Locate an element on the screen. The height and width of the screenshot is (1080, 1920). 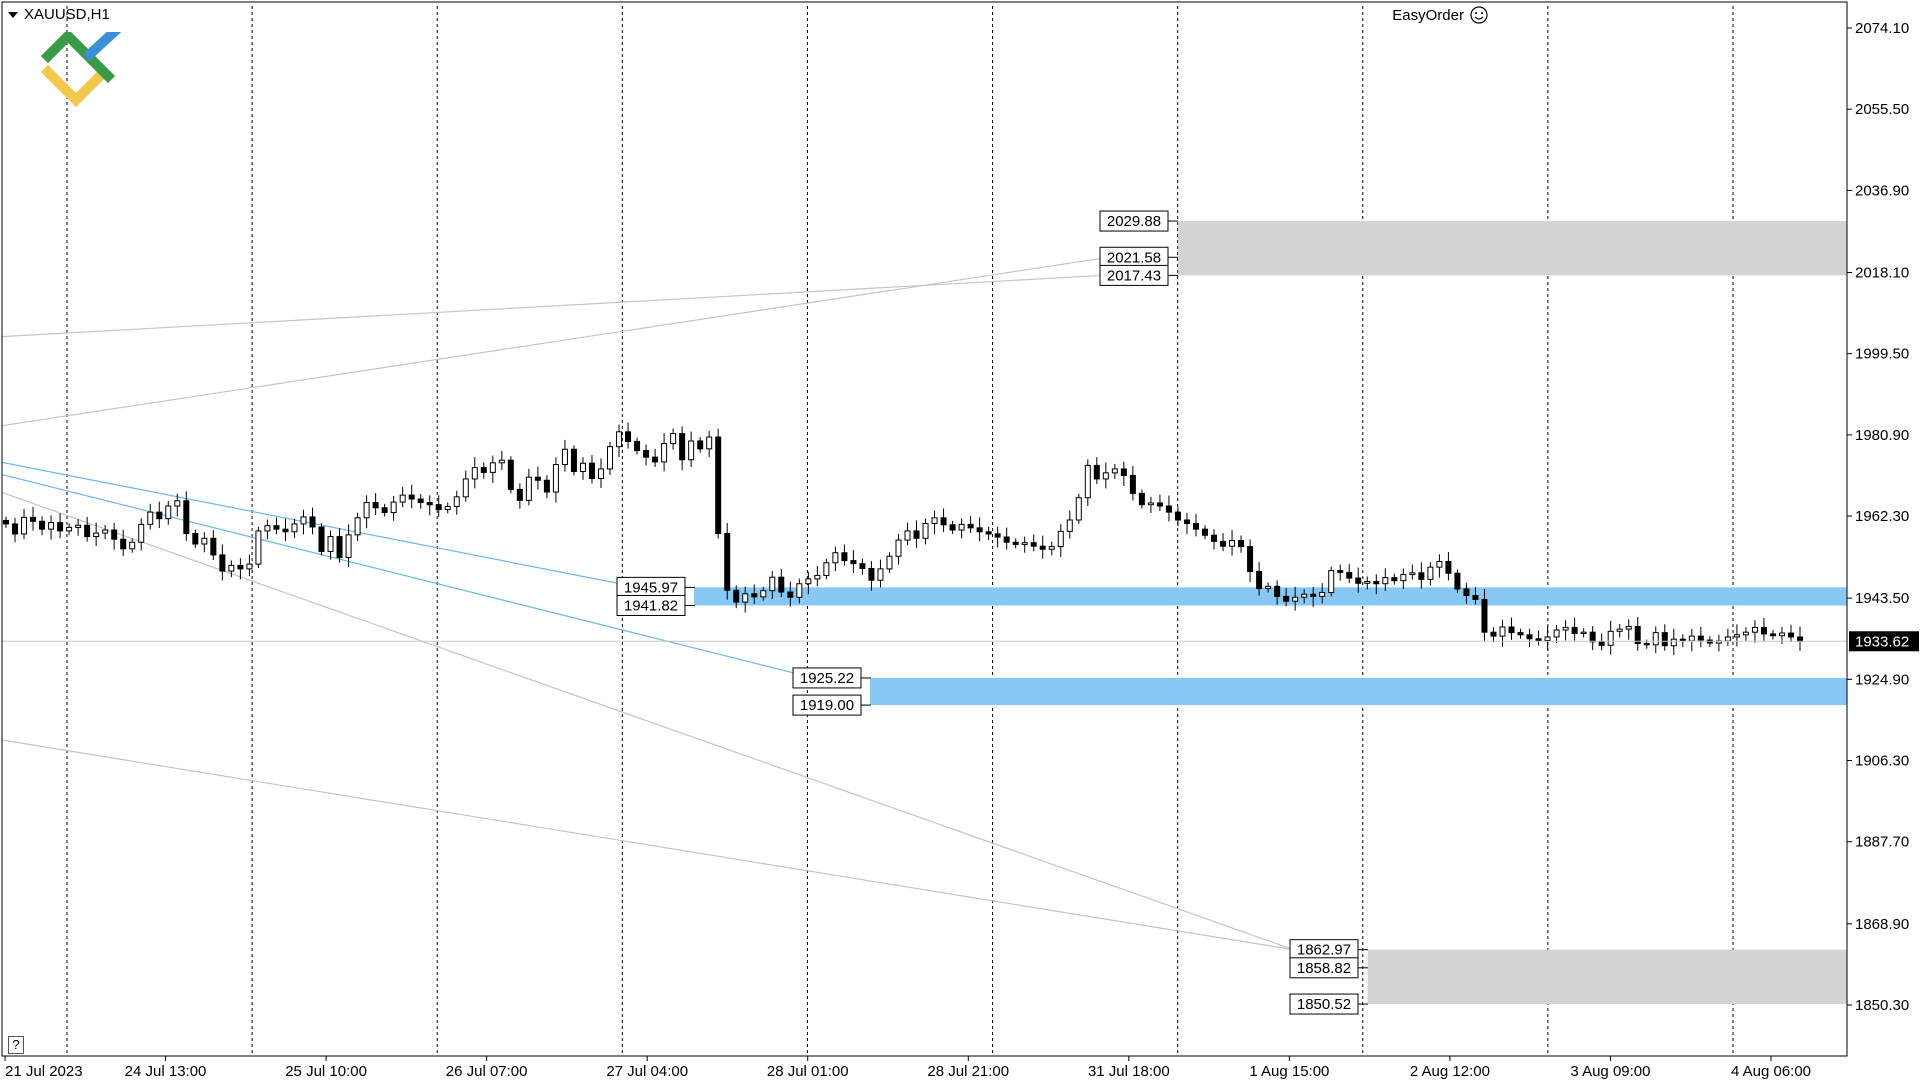
x-tick-label: 21 Jul 2023 is located at coordinates (44, 1071).